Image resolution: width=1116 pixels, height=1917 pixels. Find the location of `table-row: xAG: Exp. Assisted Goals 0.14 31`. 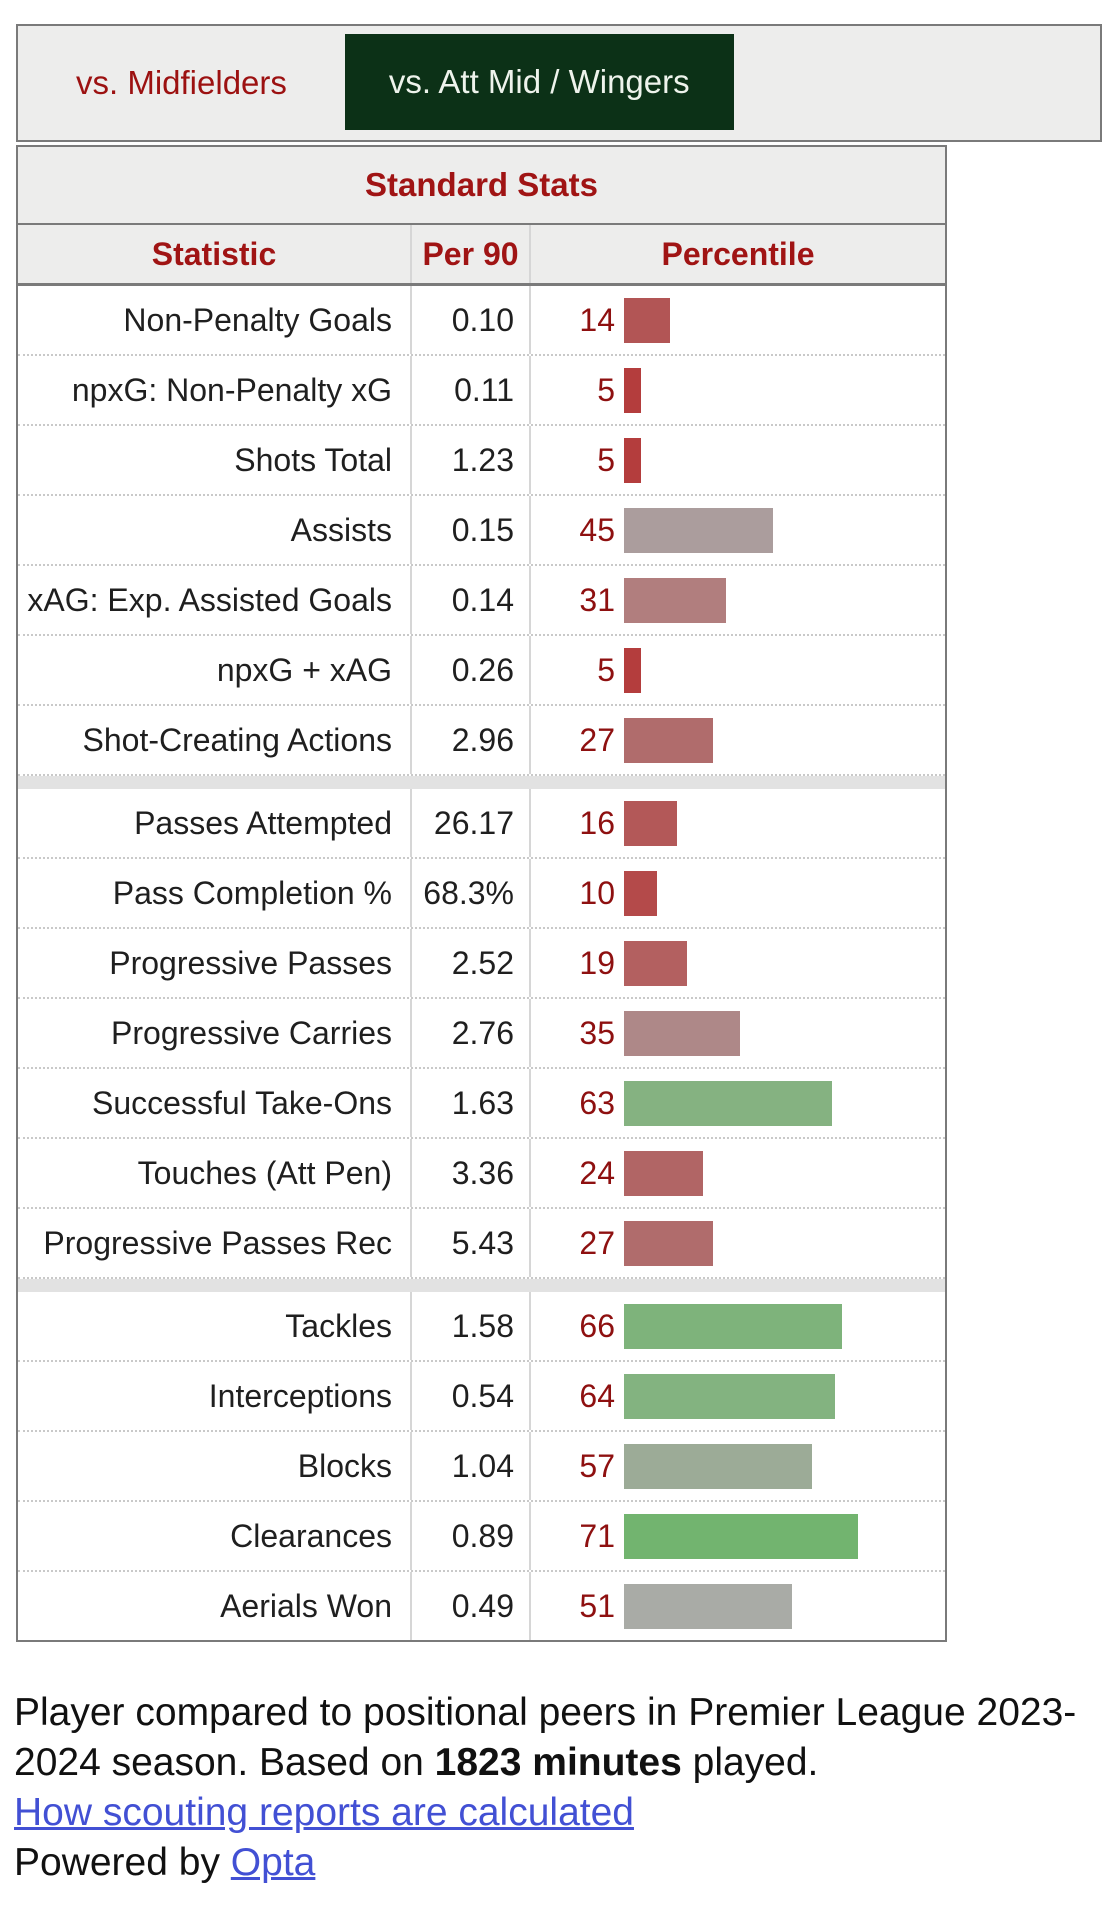

table-row: xAG: Exp. Assisted Goals 0.14 31 is located at coordinates (481, 601).